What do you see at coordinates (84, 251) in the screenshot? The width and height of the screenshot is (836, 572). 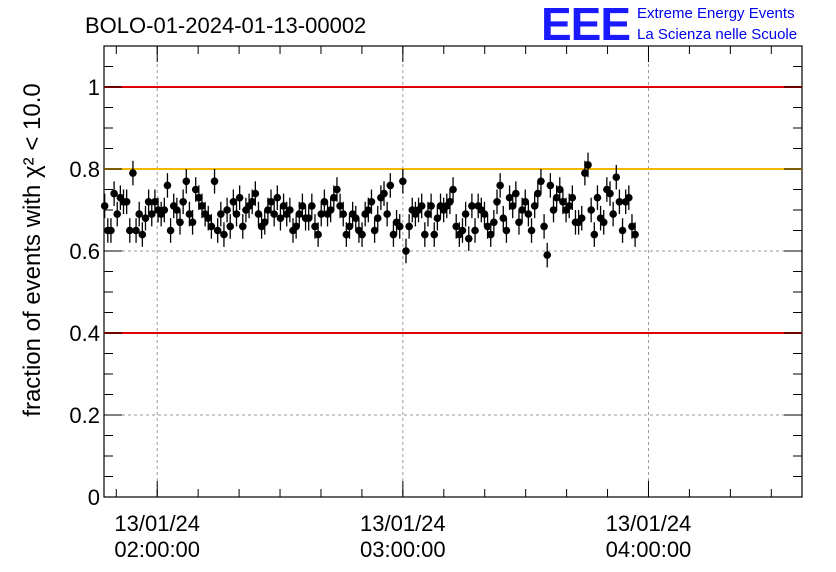 I see `y-tick-label: 0.6` at bounding box center [84, 251].